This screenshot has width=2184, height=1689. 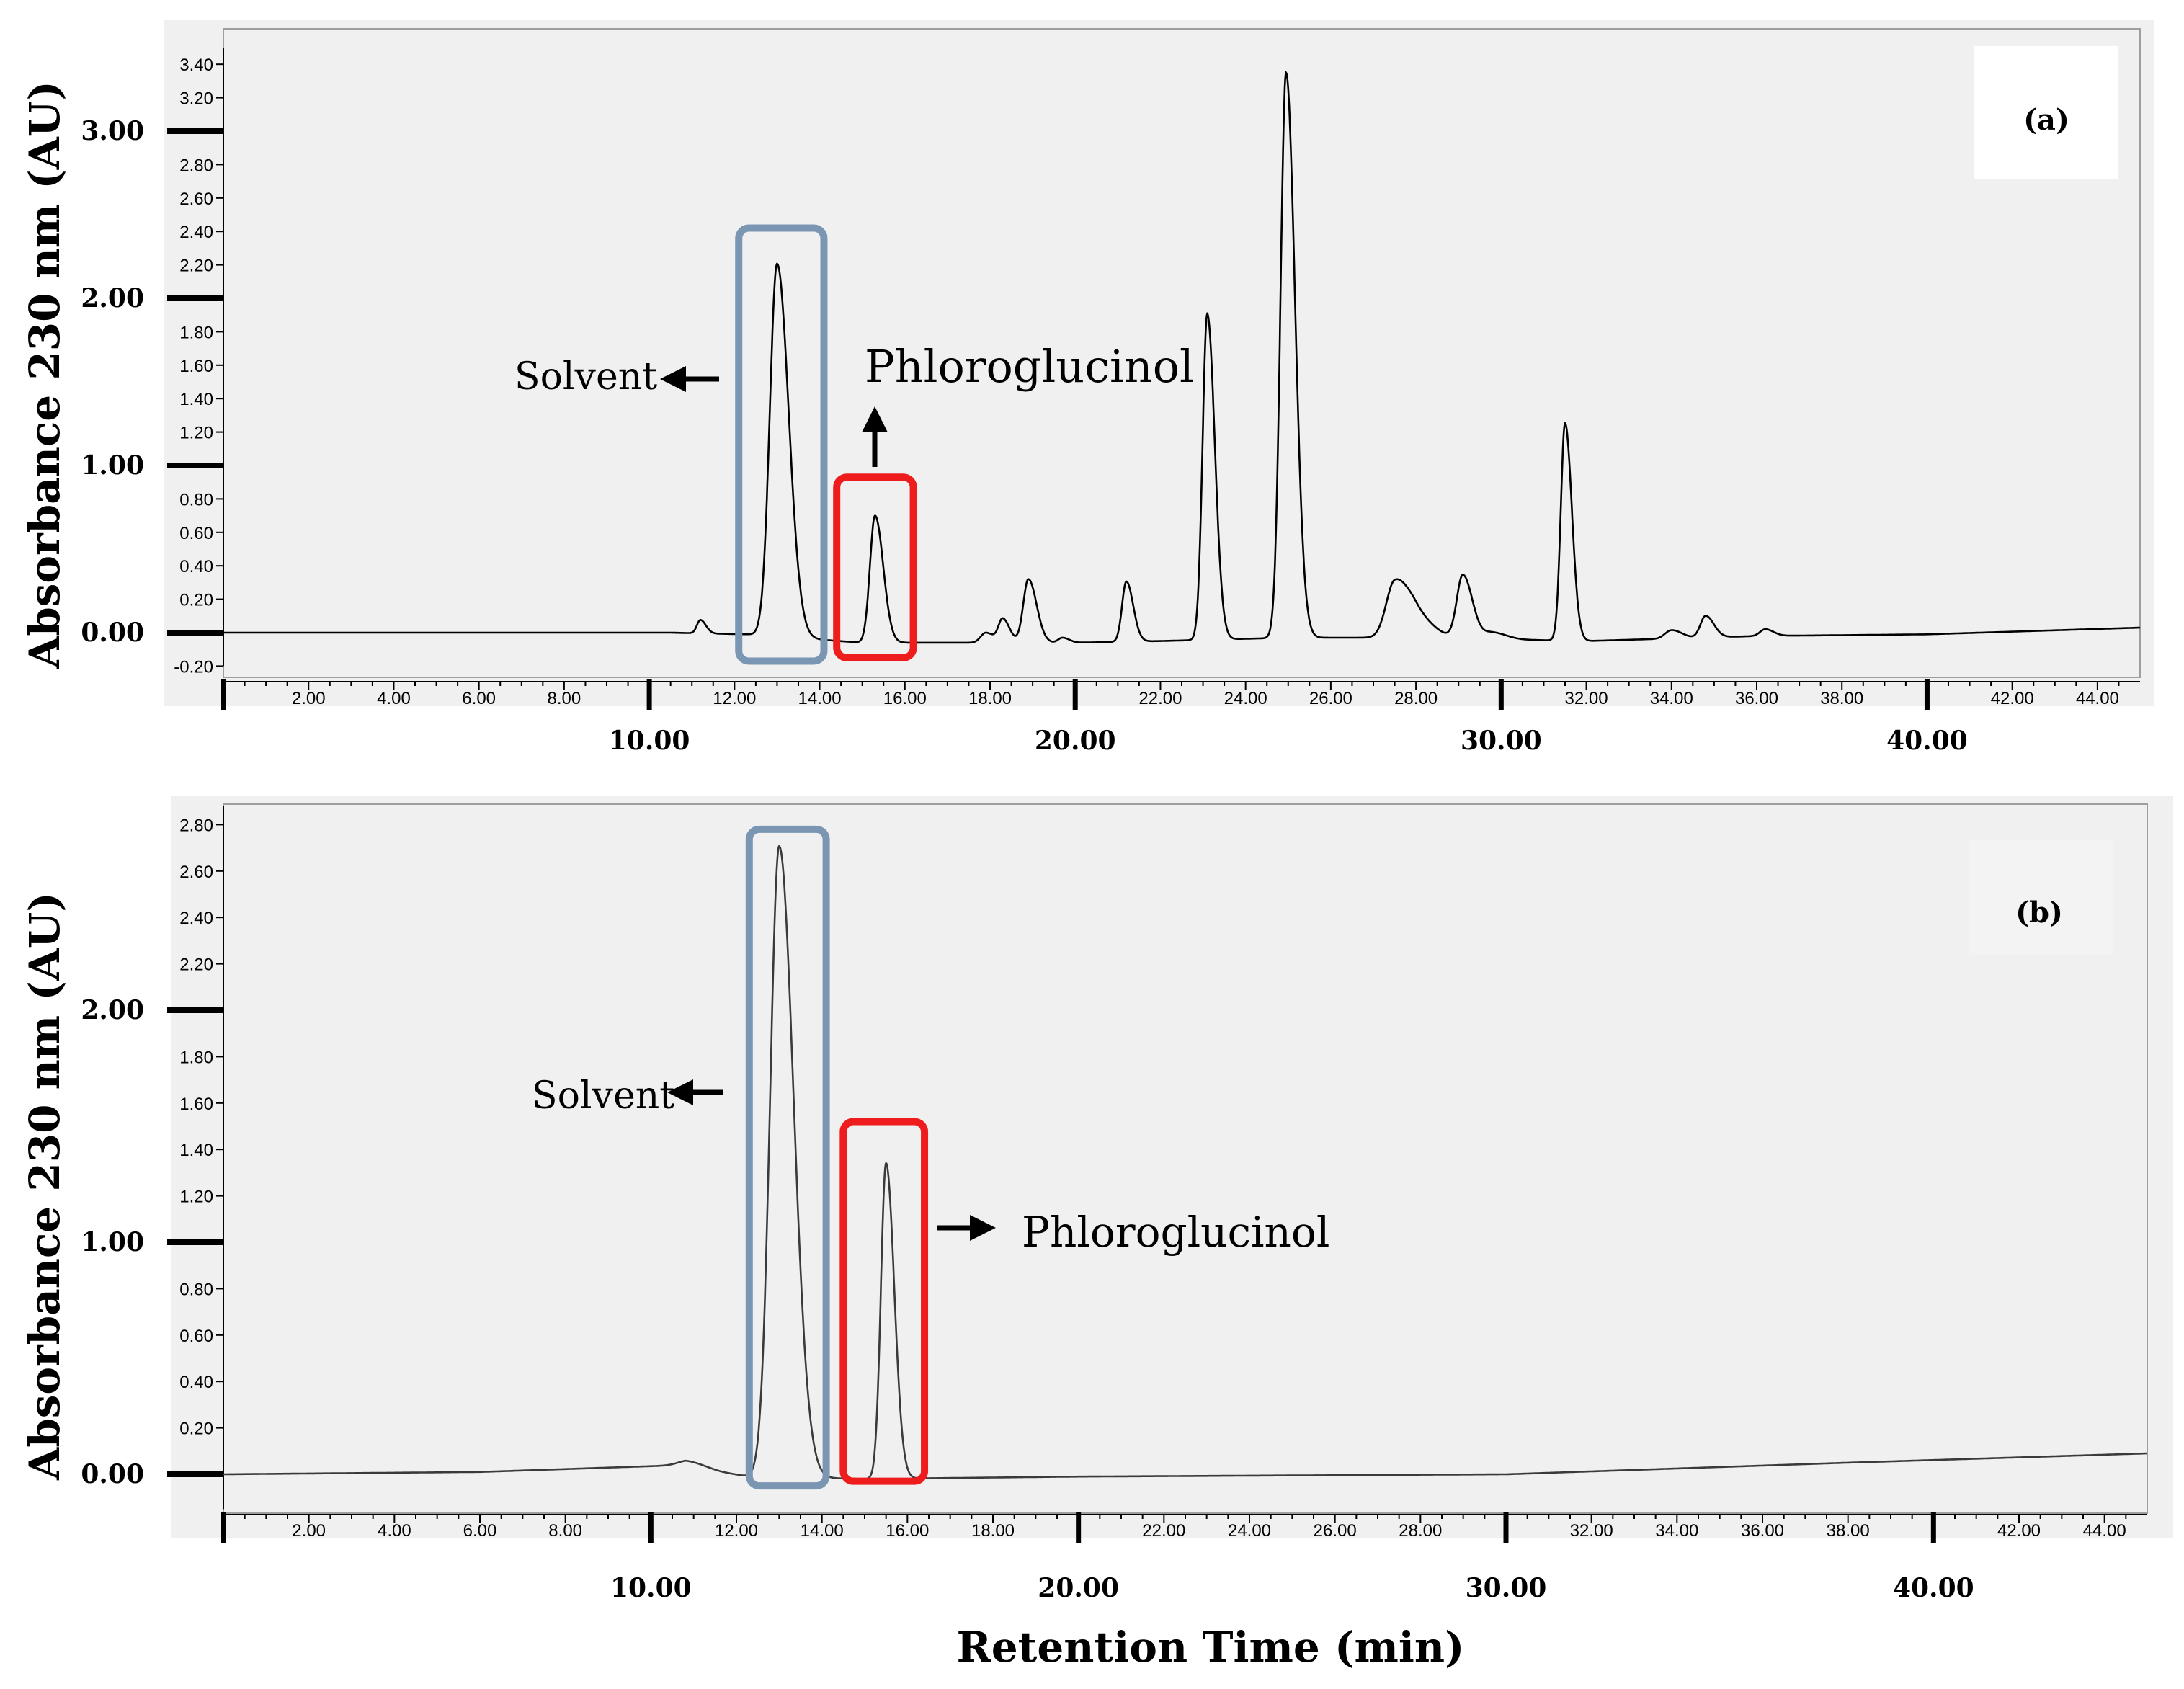 I want to click on panel-a-y-axis-title: Absorbance 230 nm (AU), so click(x=44, y=375).